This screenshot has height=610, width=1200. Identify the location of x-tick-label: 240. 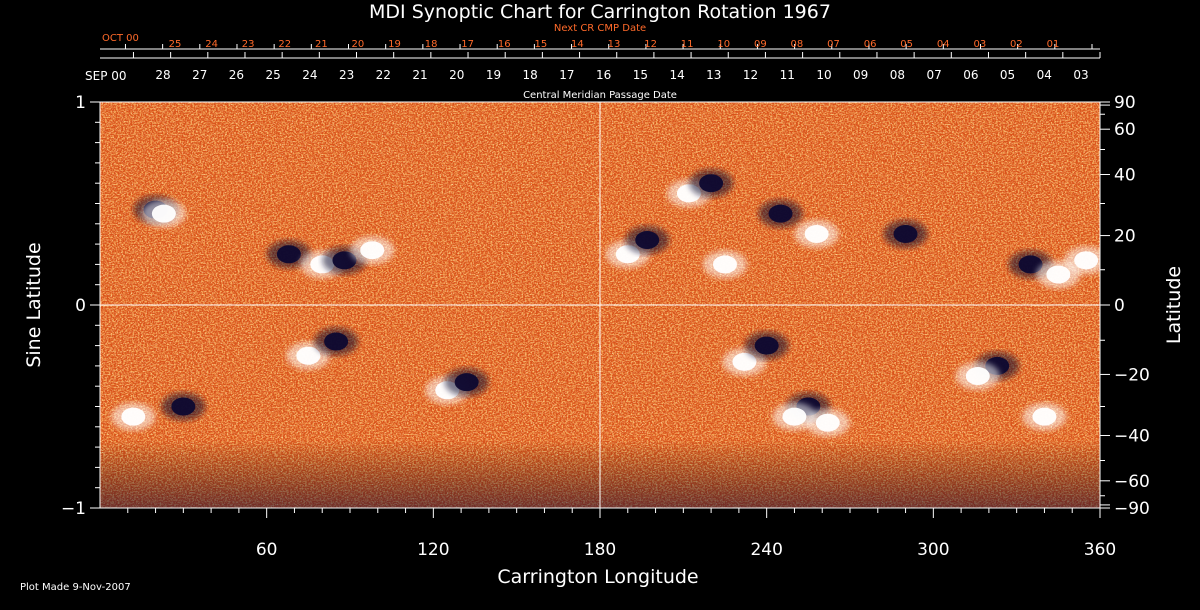
(766, 550).